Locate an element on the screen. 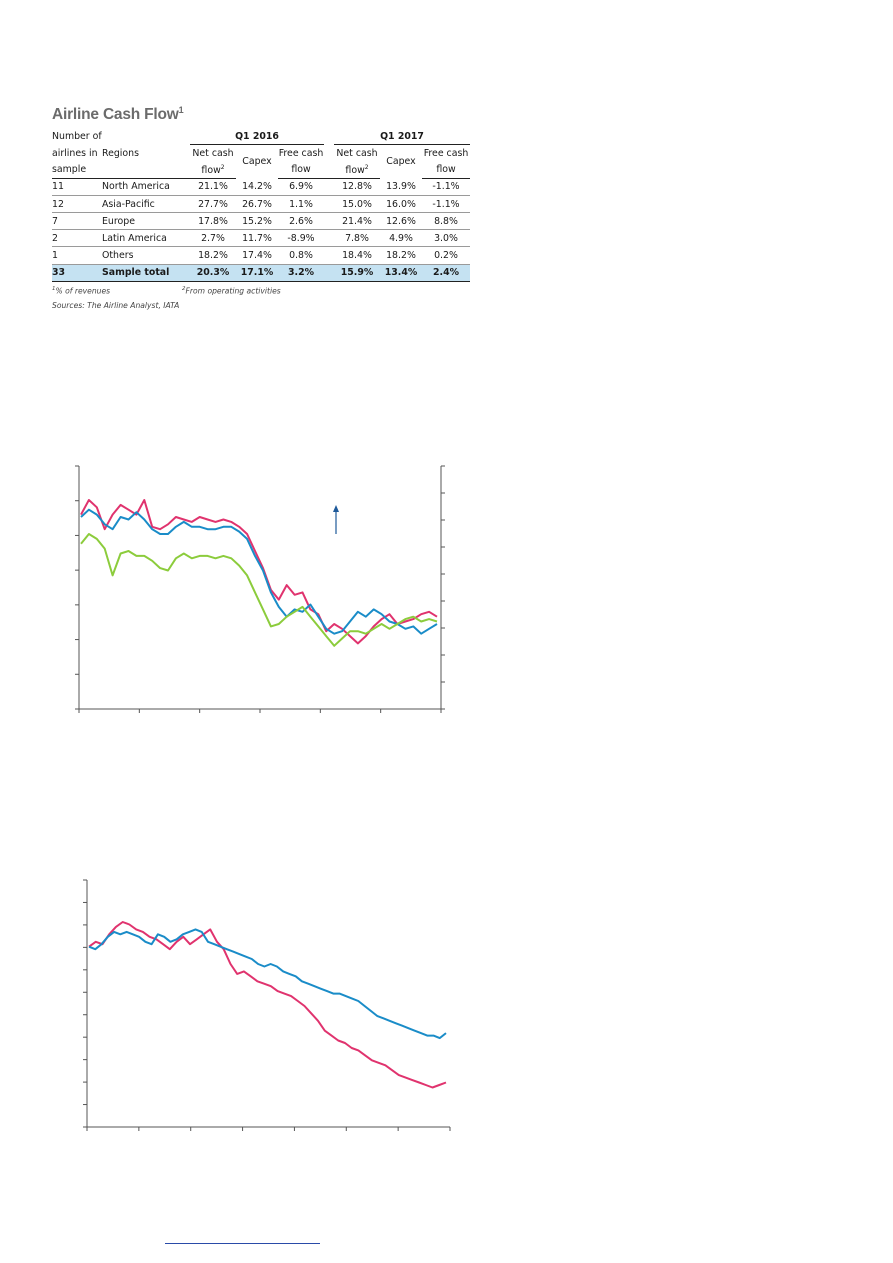 This screenshot has height=1263, width=893. group-q1-2017: Q1 2017 is located at coordinates (402, 137).